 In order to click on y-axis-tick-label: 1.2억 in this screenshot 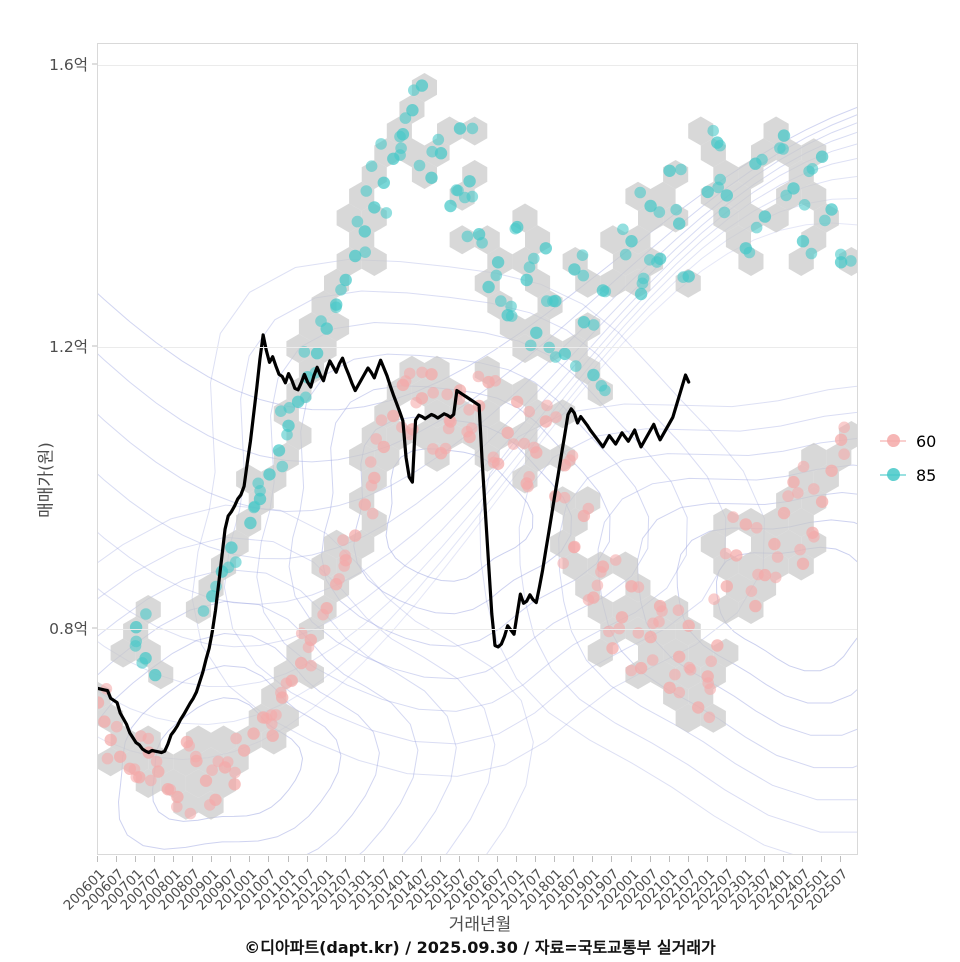, I will do `click(68, 346)`.